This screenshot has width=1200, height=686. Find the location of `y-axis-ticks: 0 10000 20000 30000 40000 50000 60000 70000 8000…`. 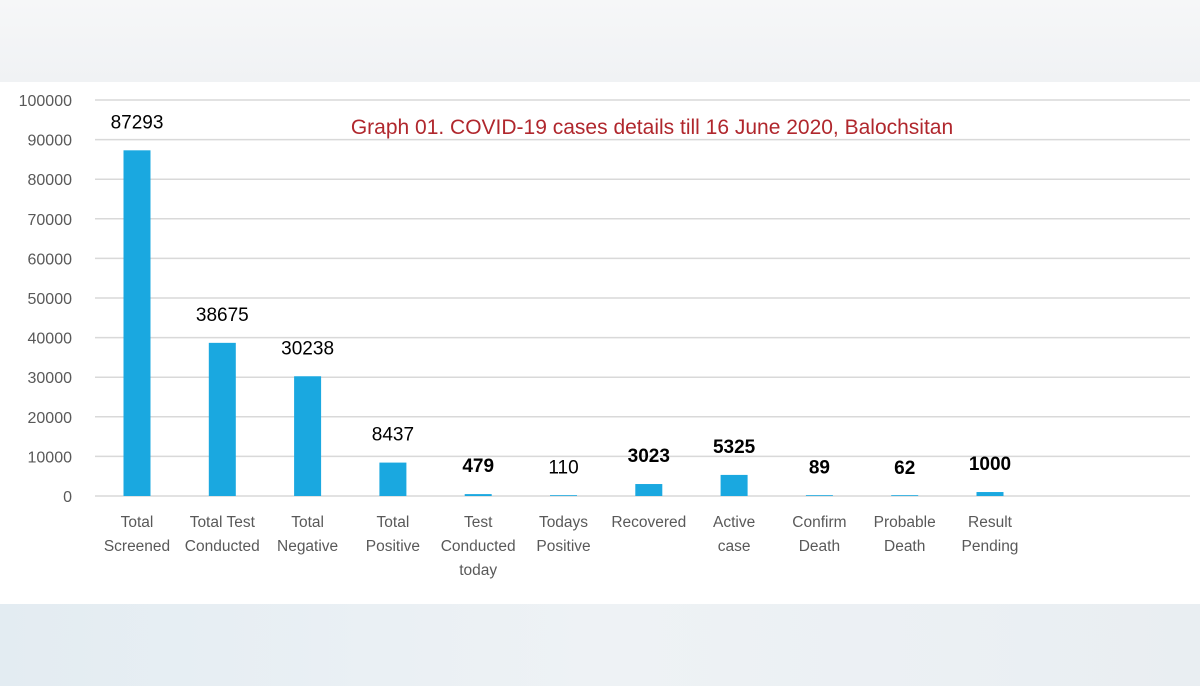

y-axis-ticks: 0 10000 20000 30000 40000 50000 60000 70000 8000… is located at coordinates (45, 299).